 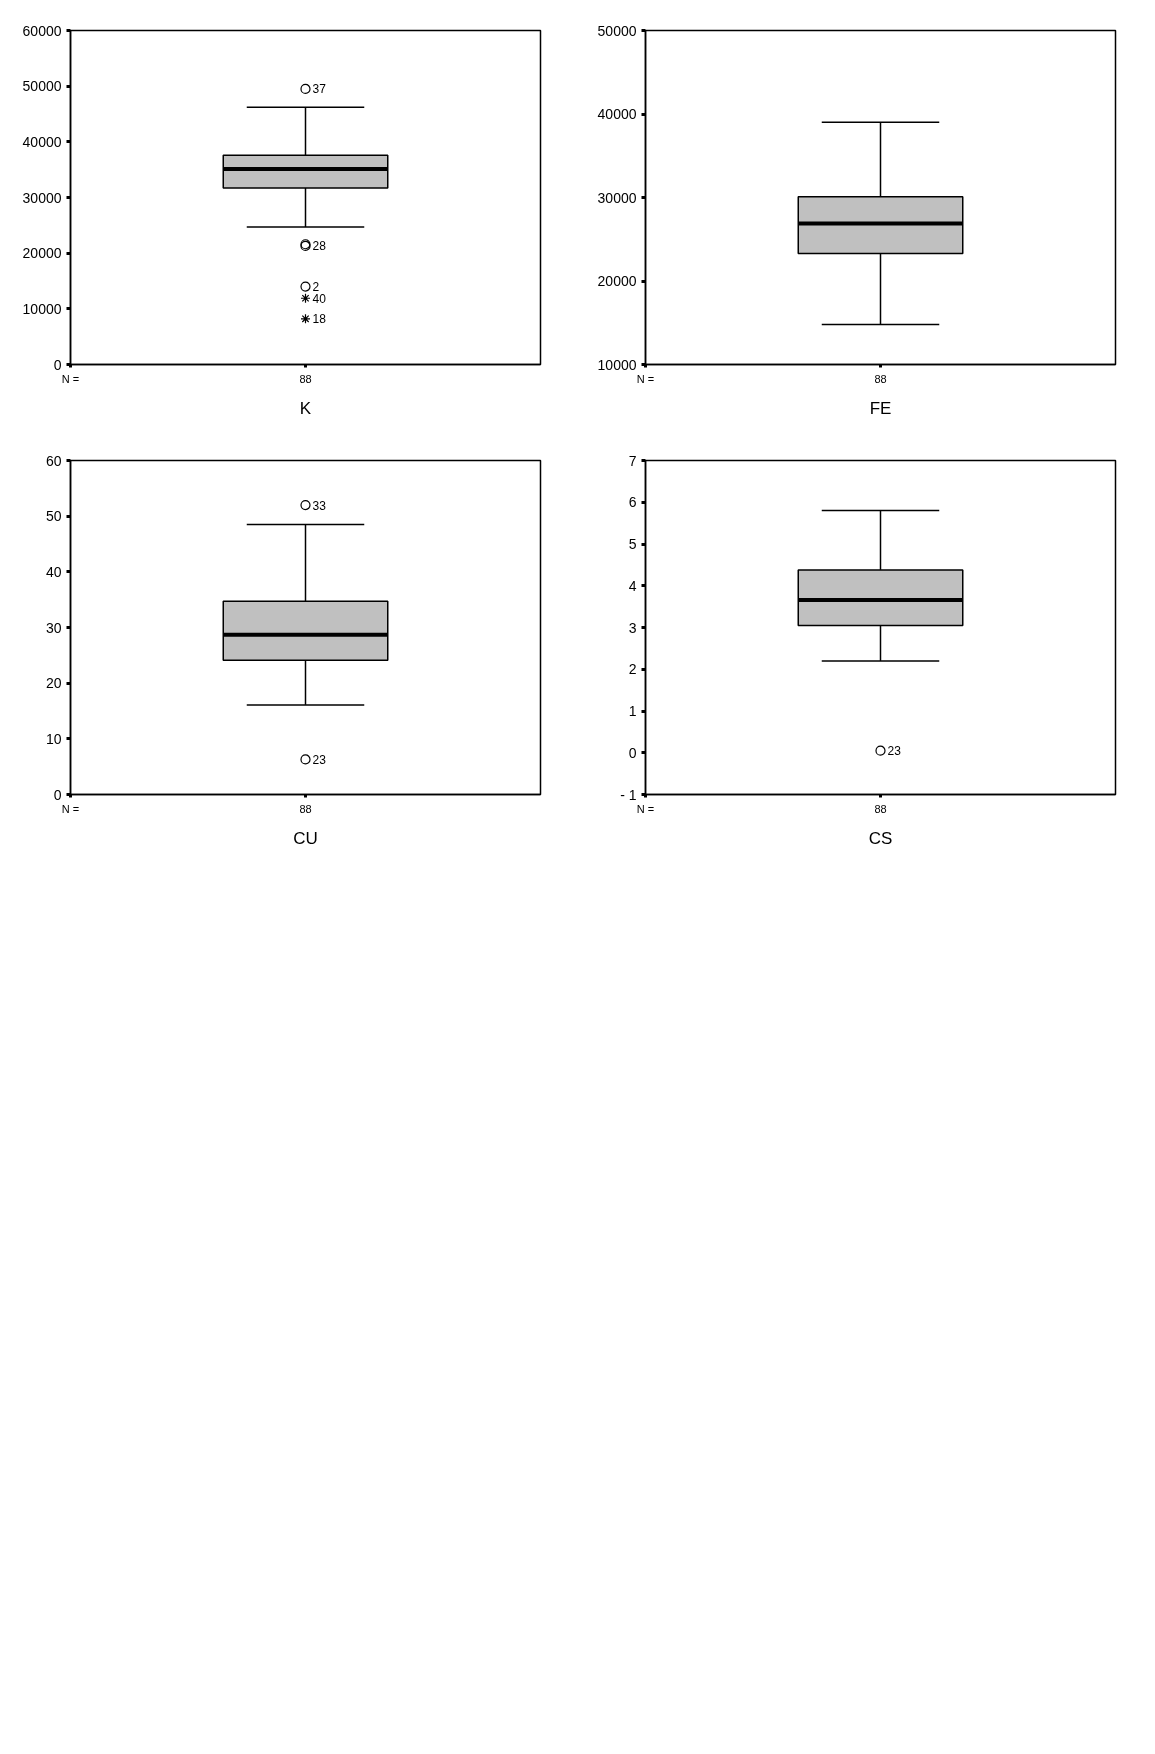 I want to click on y-tick-label: 30, so click(x=53, y=627).